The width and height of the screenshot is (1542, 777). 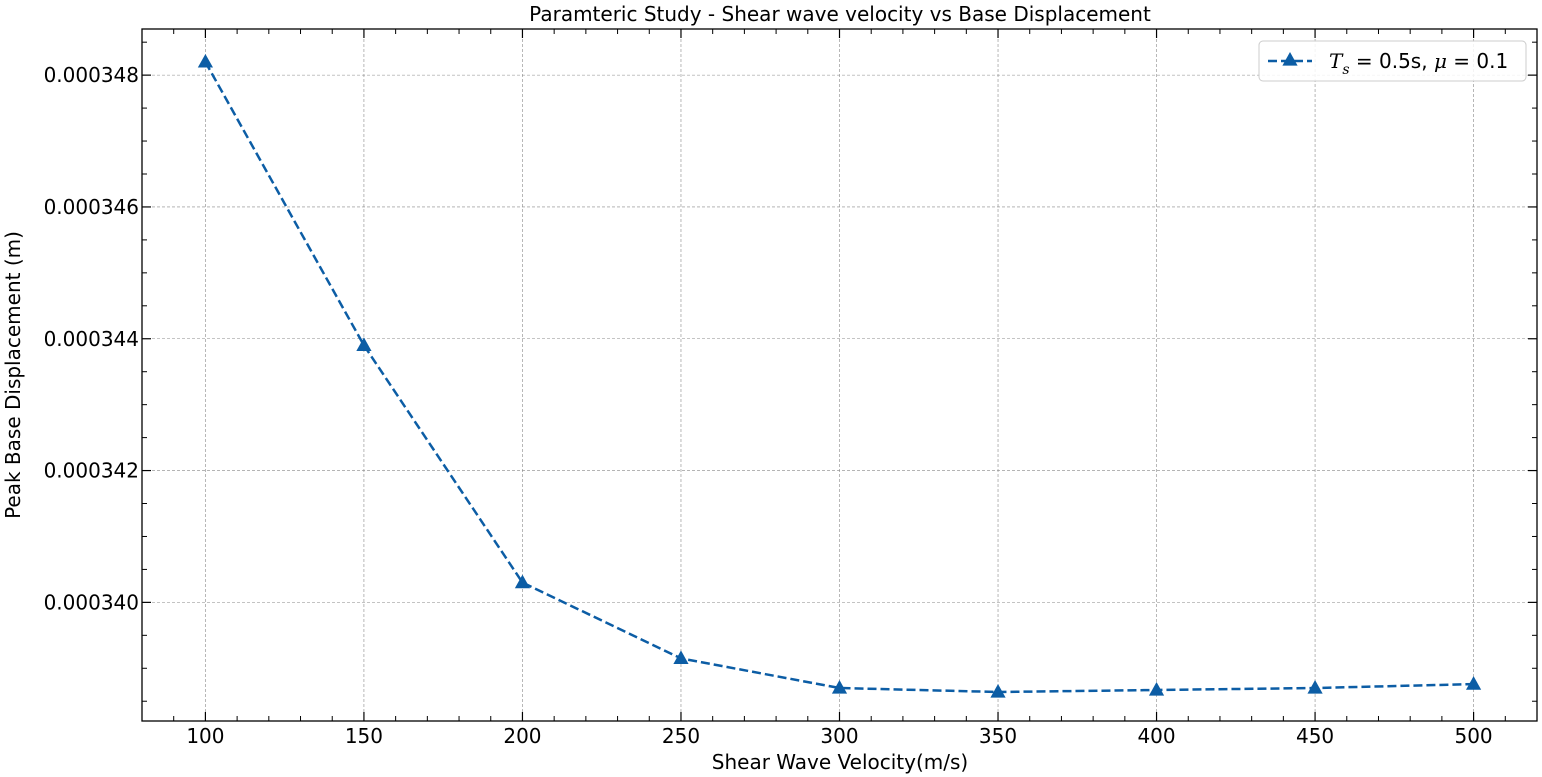 What do you see at coordinates (205, 736) in the screenshot?
I see `x-tick-label: 100` at bounding box center [205, 736].